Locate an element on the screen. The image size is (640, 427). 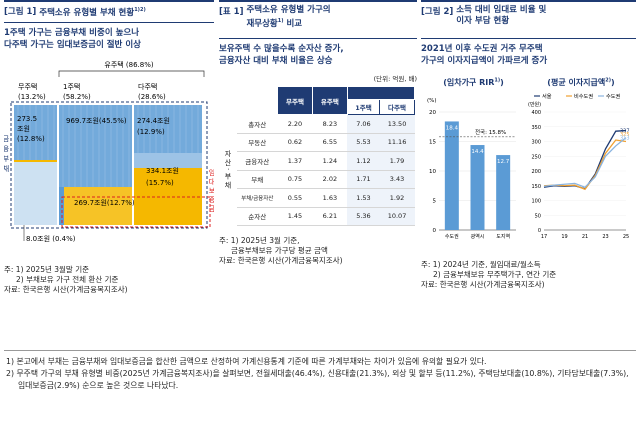
cell-value: 269.7조원(12.7%) is located at coordinates (104, 202).